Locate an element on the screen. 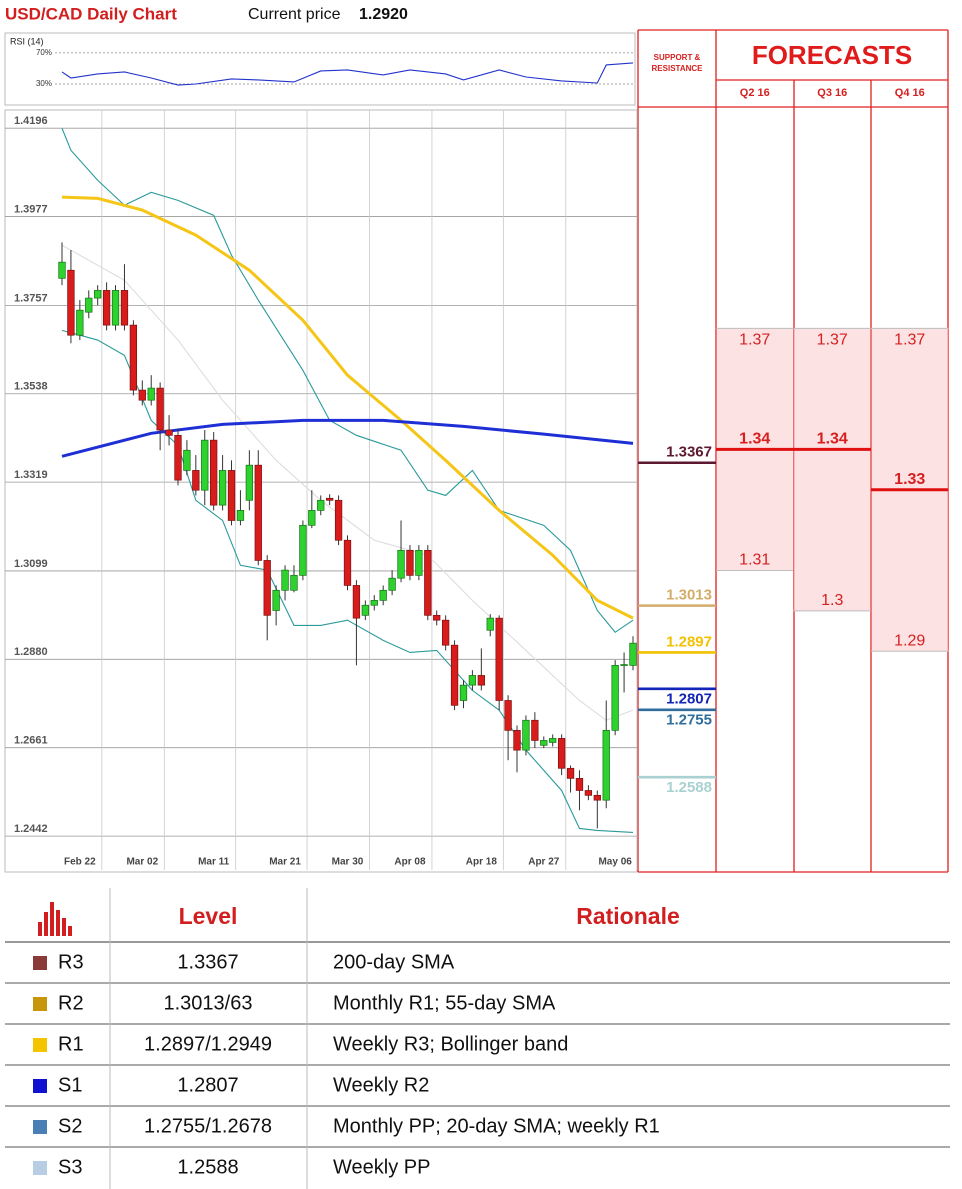  bar-icon is located at coordinates (55, 919).